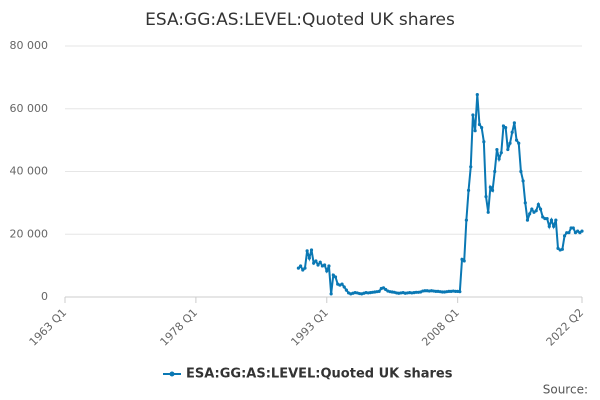  What do you see at coordinates (565, 390) in the screenshot?
I see `source: Source:` at bounding box center [565, 390].